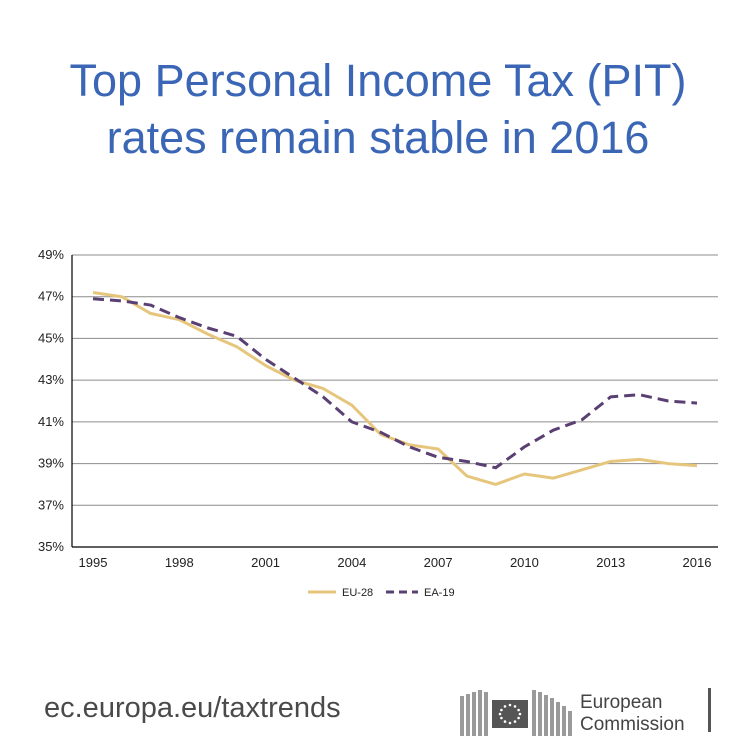  What do you see at coordinates (150, 313) in the screenshot?
I see `data-point-eu-28-1997` at bounding box center [150, 313].